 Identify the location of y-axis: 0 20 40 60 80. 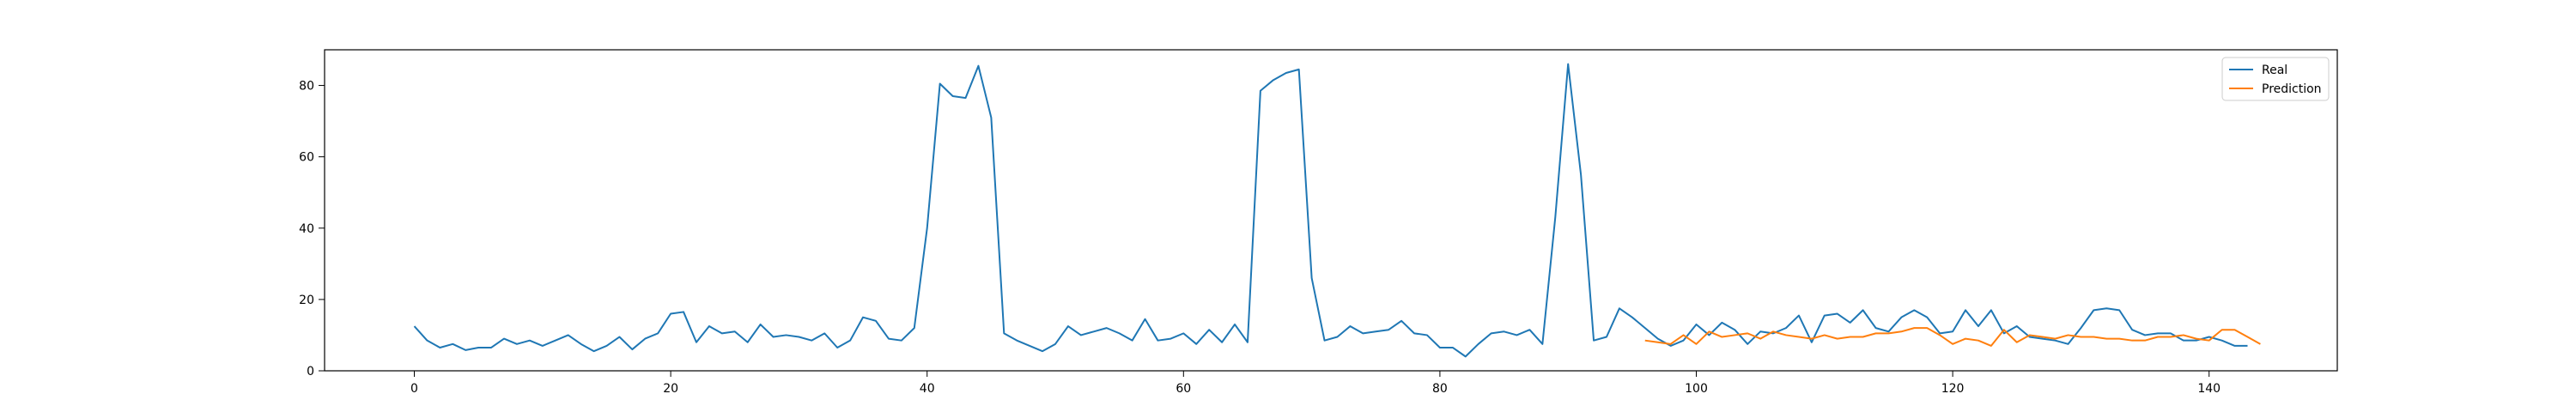
(312, 229).